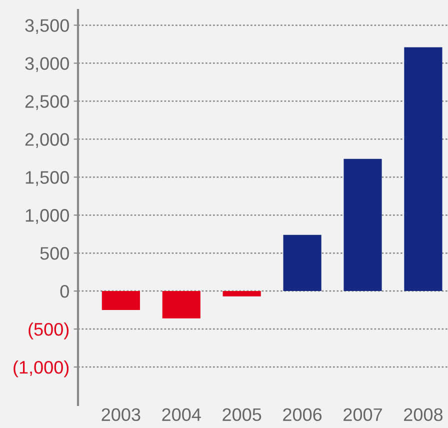 This screenshot has width=448, height=428. I want to click on y-tick-label: (500), so click(48, 331).